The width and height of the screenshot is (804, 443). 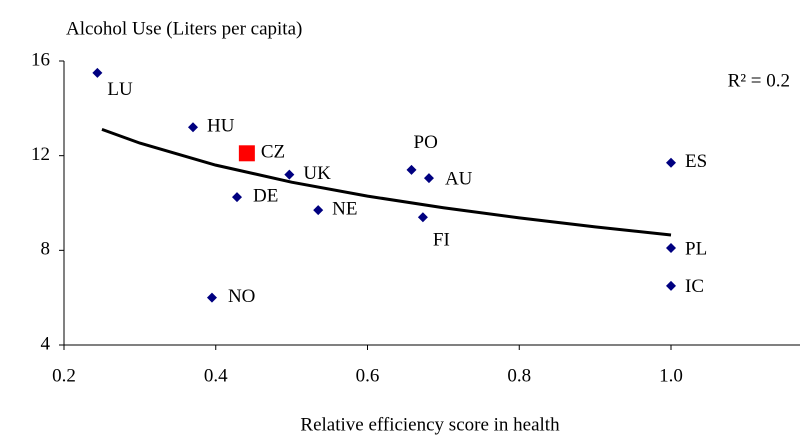 What do you see at coordinates (120, 89) in the screenshot?
I see `point-label: LU` at bounding box center [120, 89].